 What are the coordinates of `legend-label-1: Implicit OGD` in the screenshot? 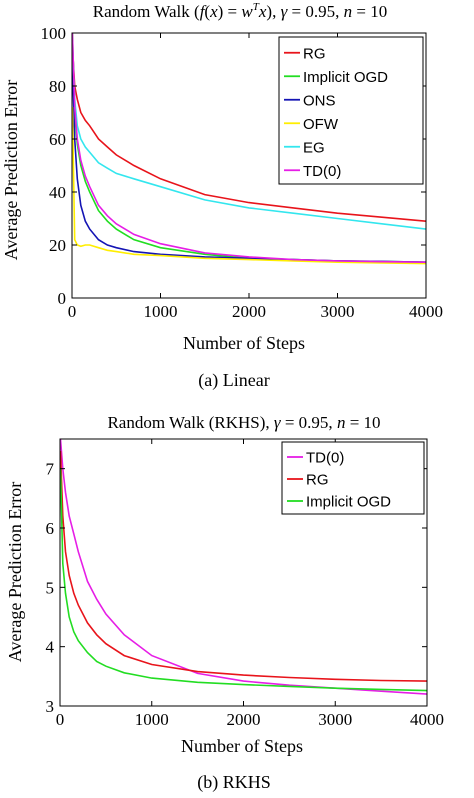 It's located at (345, 77).